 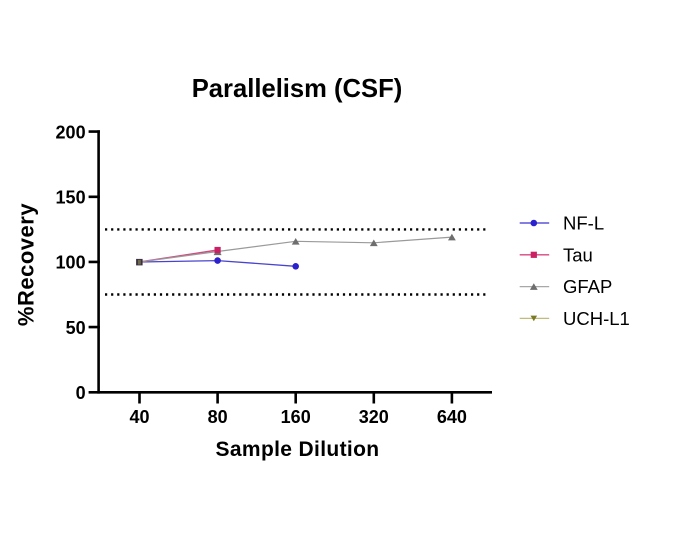 What do you see at coordinates (583, 223) in the screenshot?
I see `svg-text: NF-L` at bounding box center [583, 223].